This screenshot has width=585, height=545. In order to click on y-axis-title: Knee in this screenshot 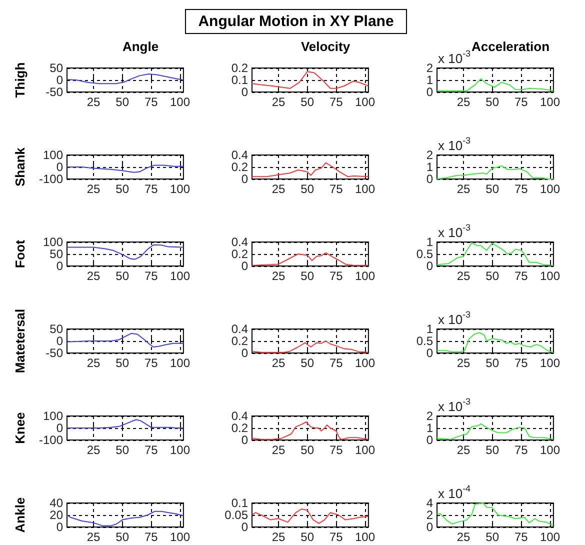, I will do `click(20, 428)`.